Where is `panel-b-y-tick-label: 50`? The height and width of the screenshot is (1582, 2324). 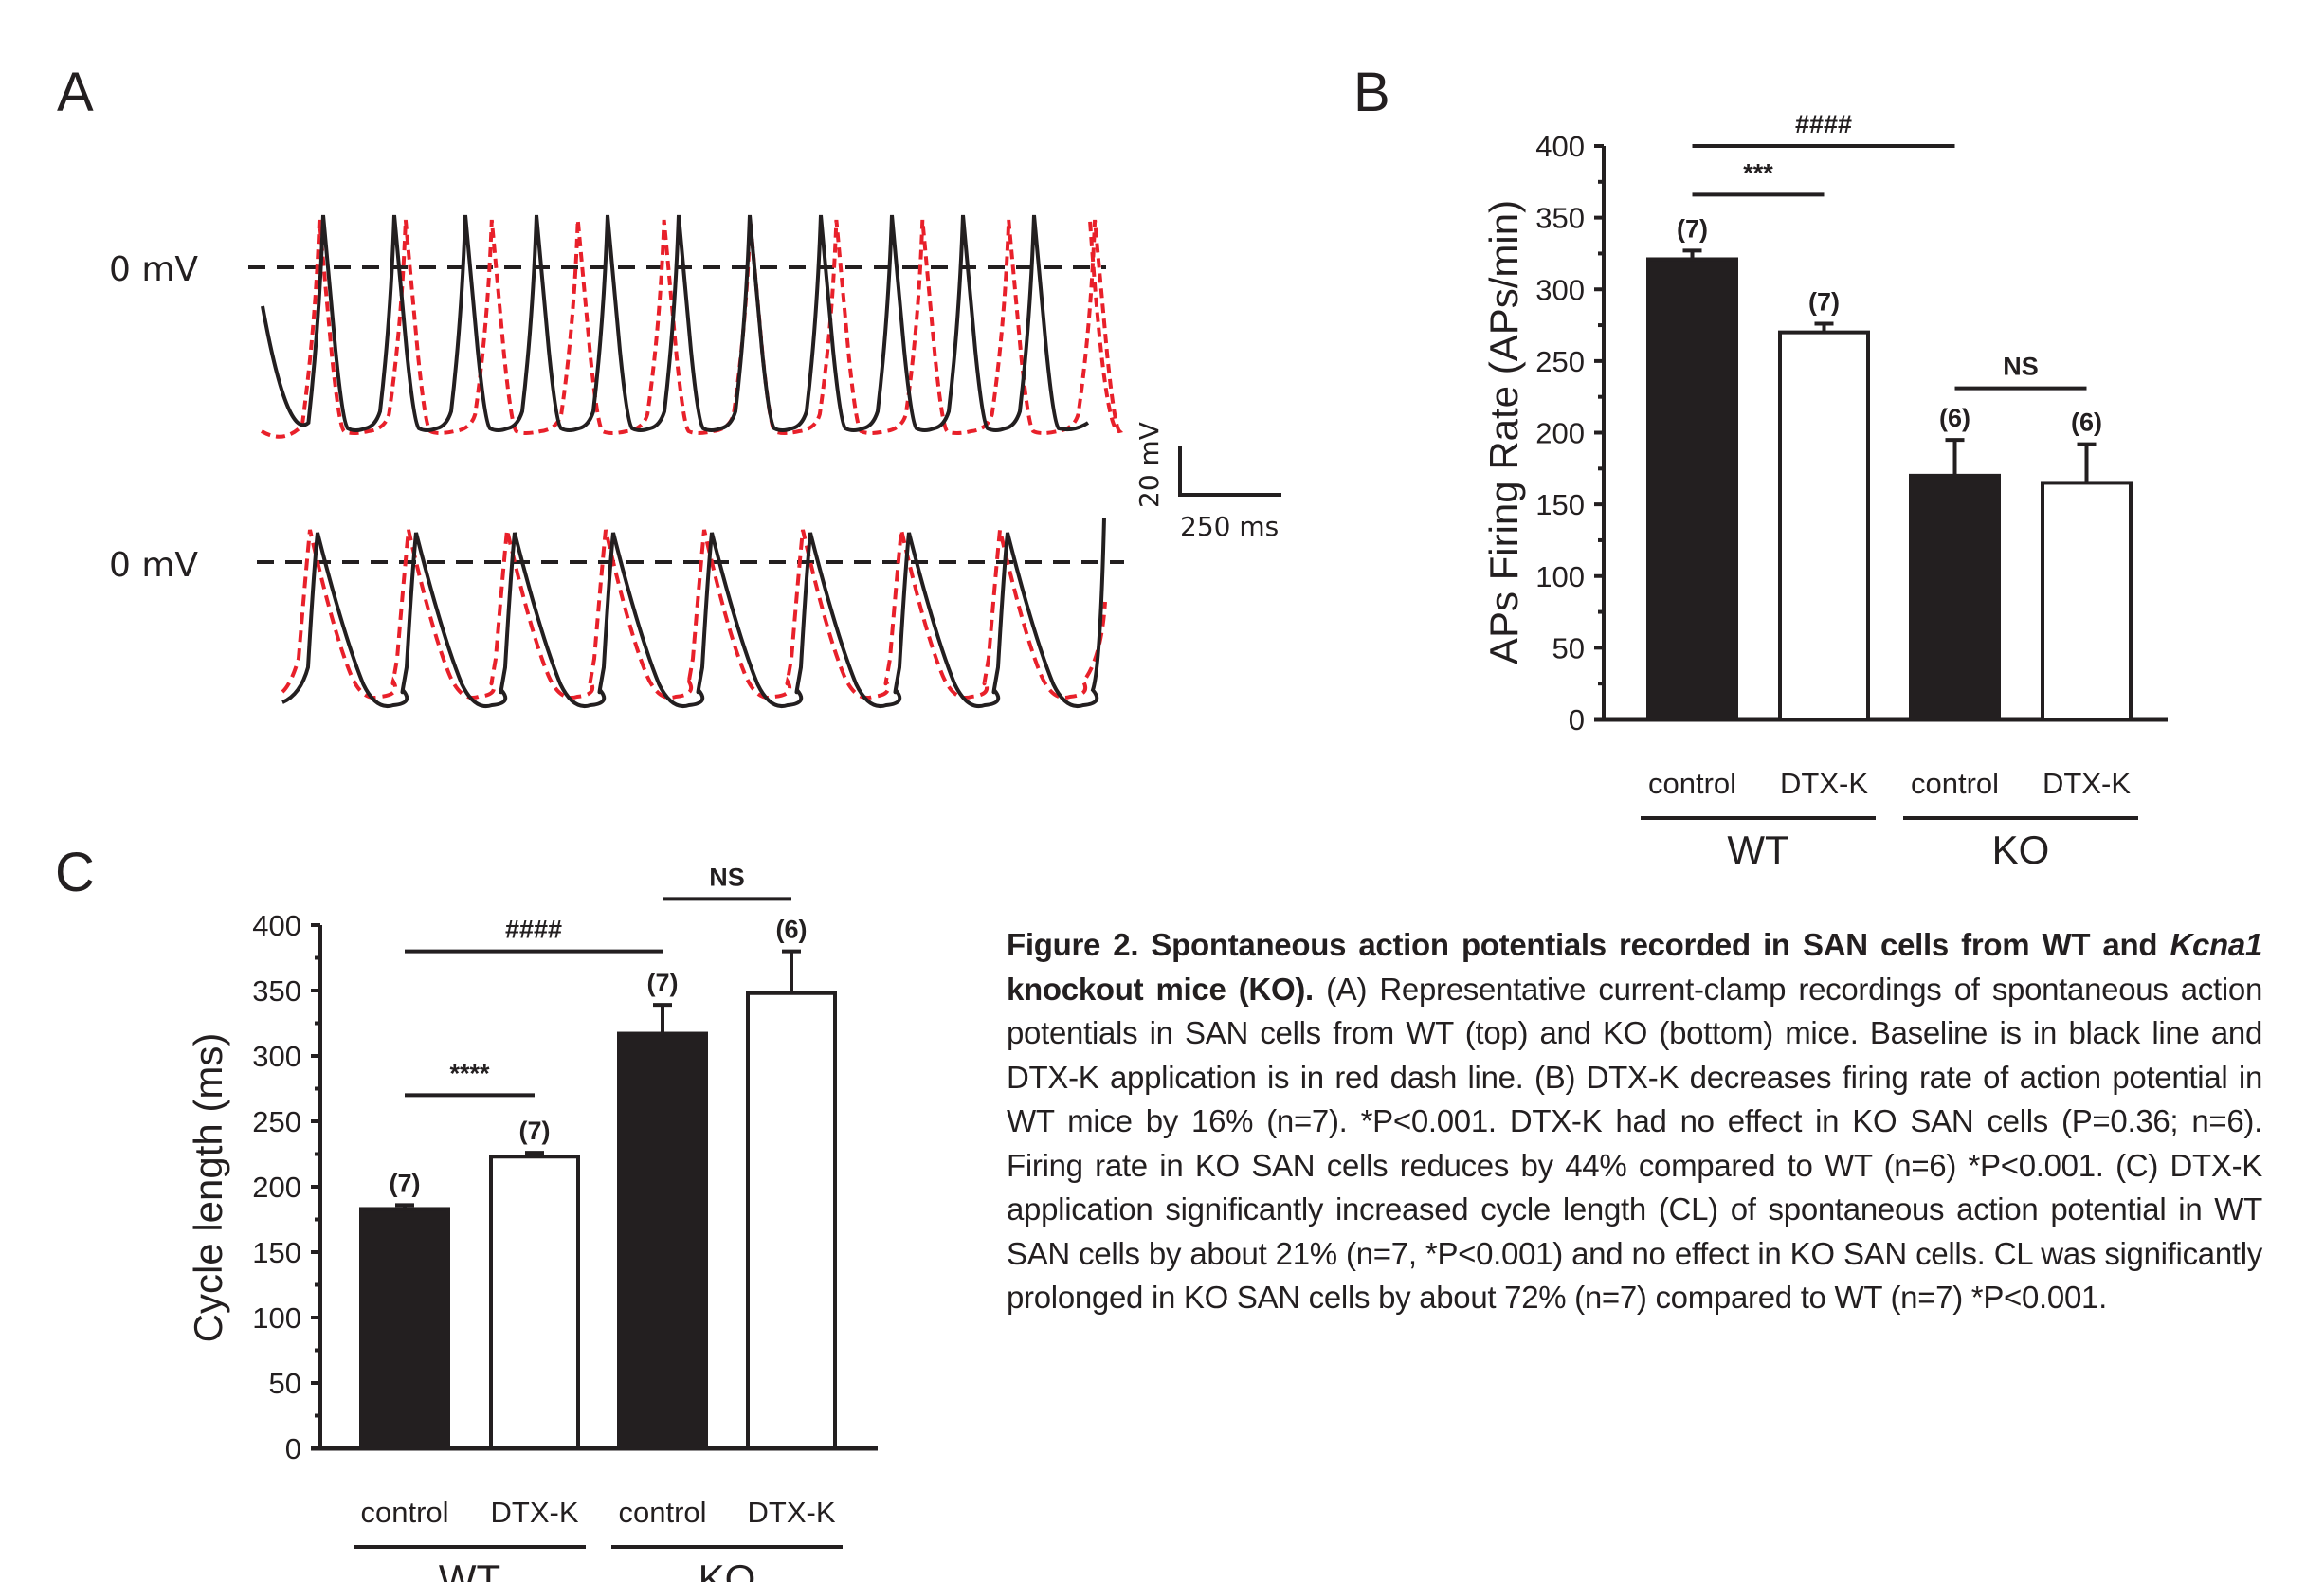
panel-b-y-tick-label: 50 is located at coordinates (1569, 648).